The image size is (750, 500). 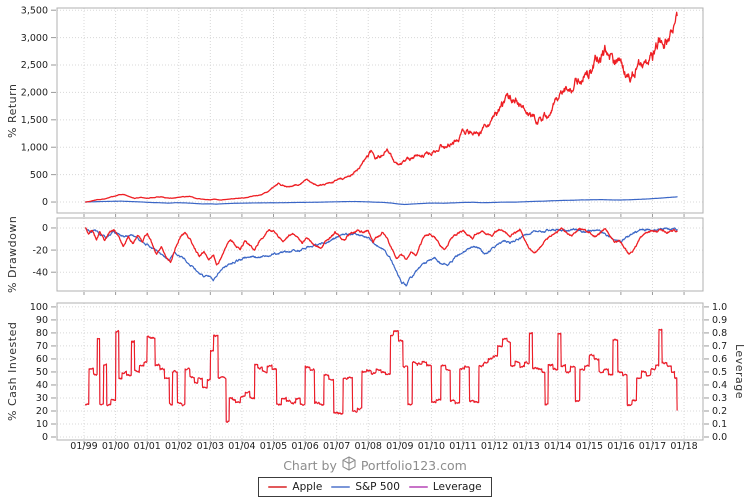 I want to click on apple-line-swatch, so click(x=278, y=487).